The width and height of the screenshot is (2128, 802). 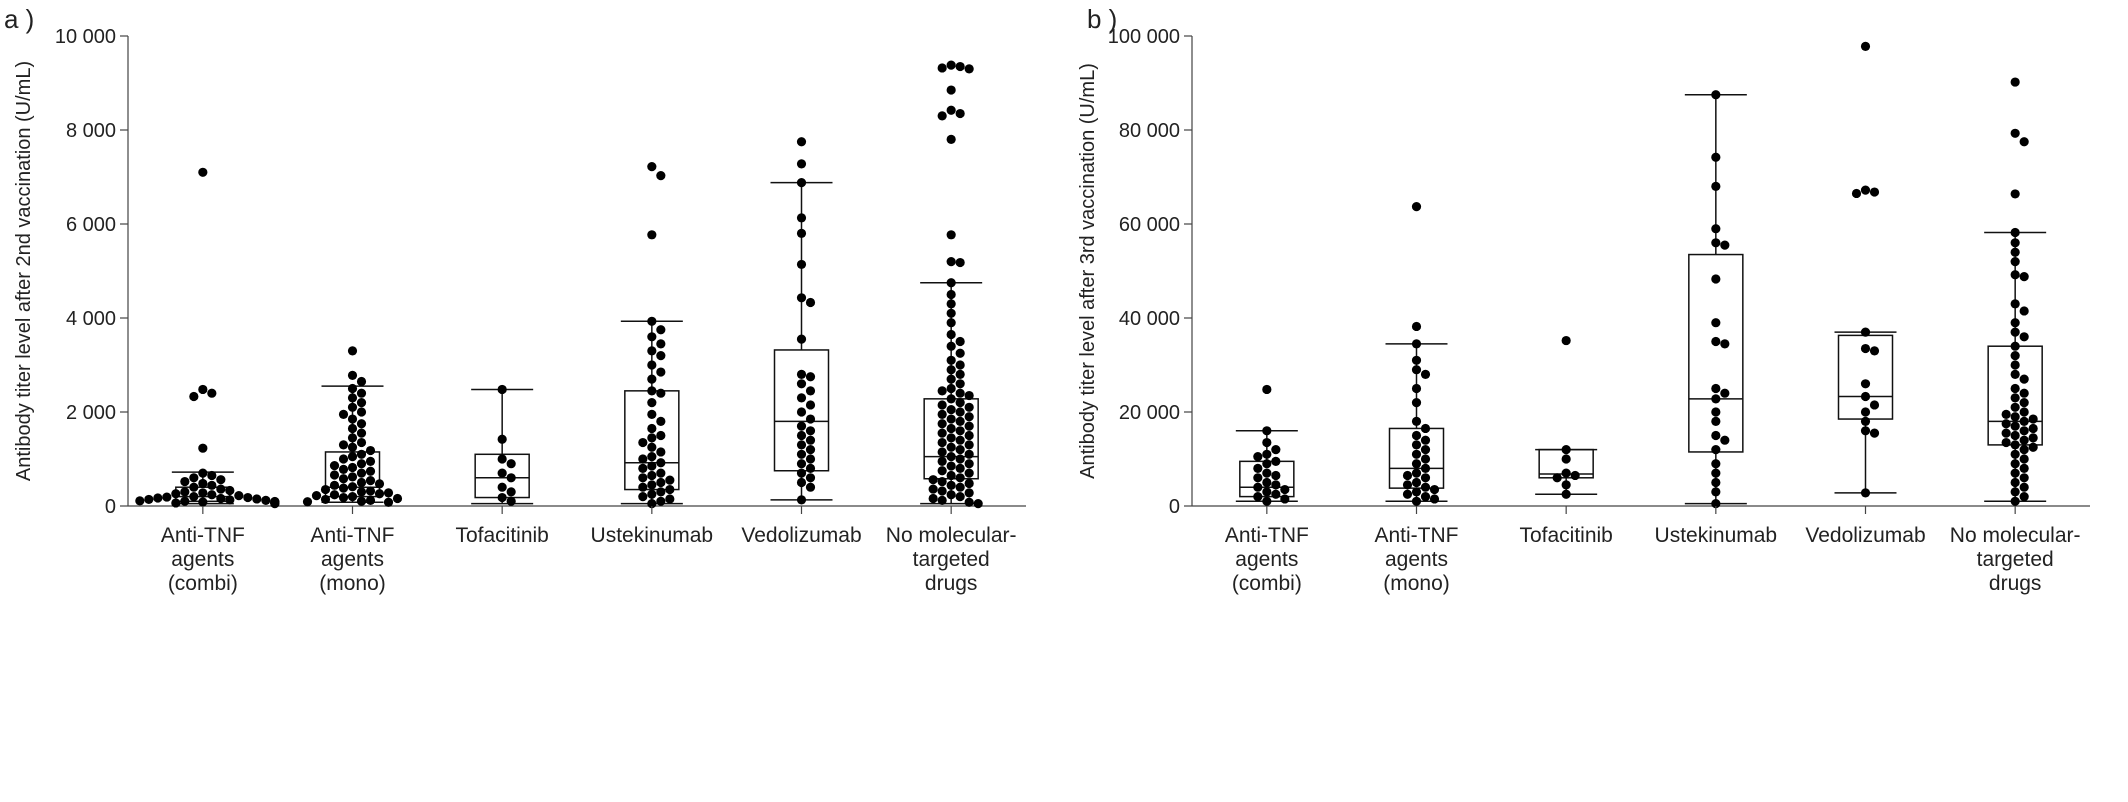 I want to click on y-tick-label: 2 000, so click(x=91, y=413).